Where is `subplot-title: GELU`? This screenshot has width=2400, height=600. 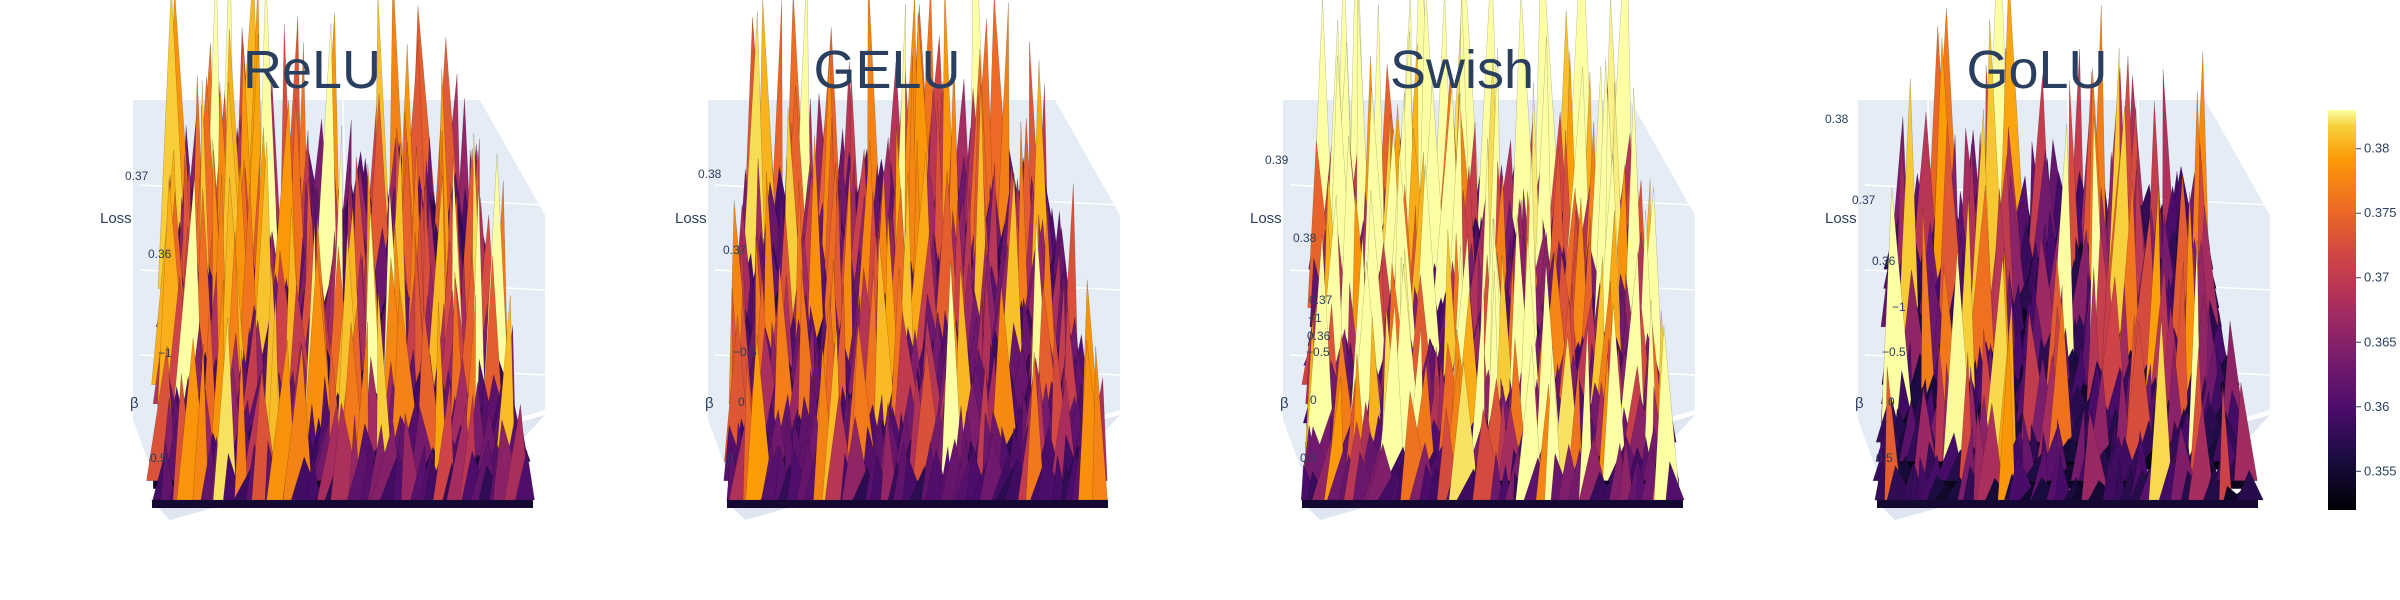
subplot-title: GELU is located at coordinates (886, 70).